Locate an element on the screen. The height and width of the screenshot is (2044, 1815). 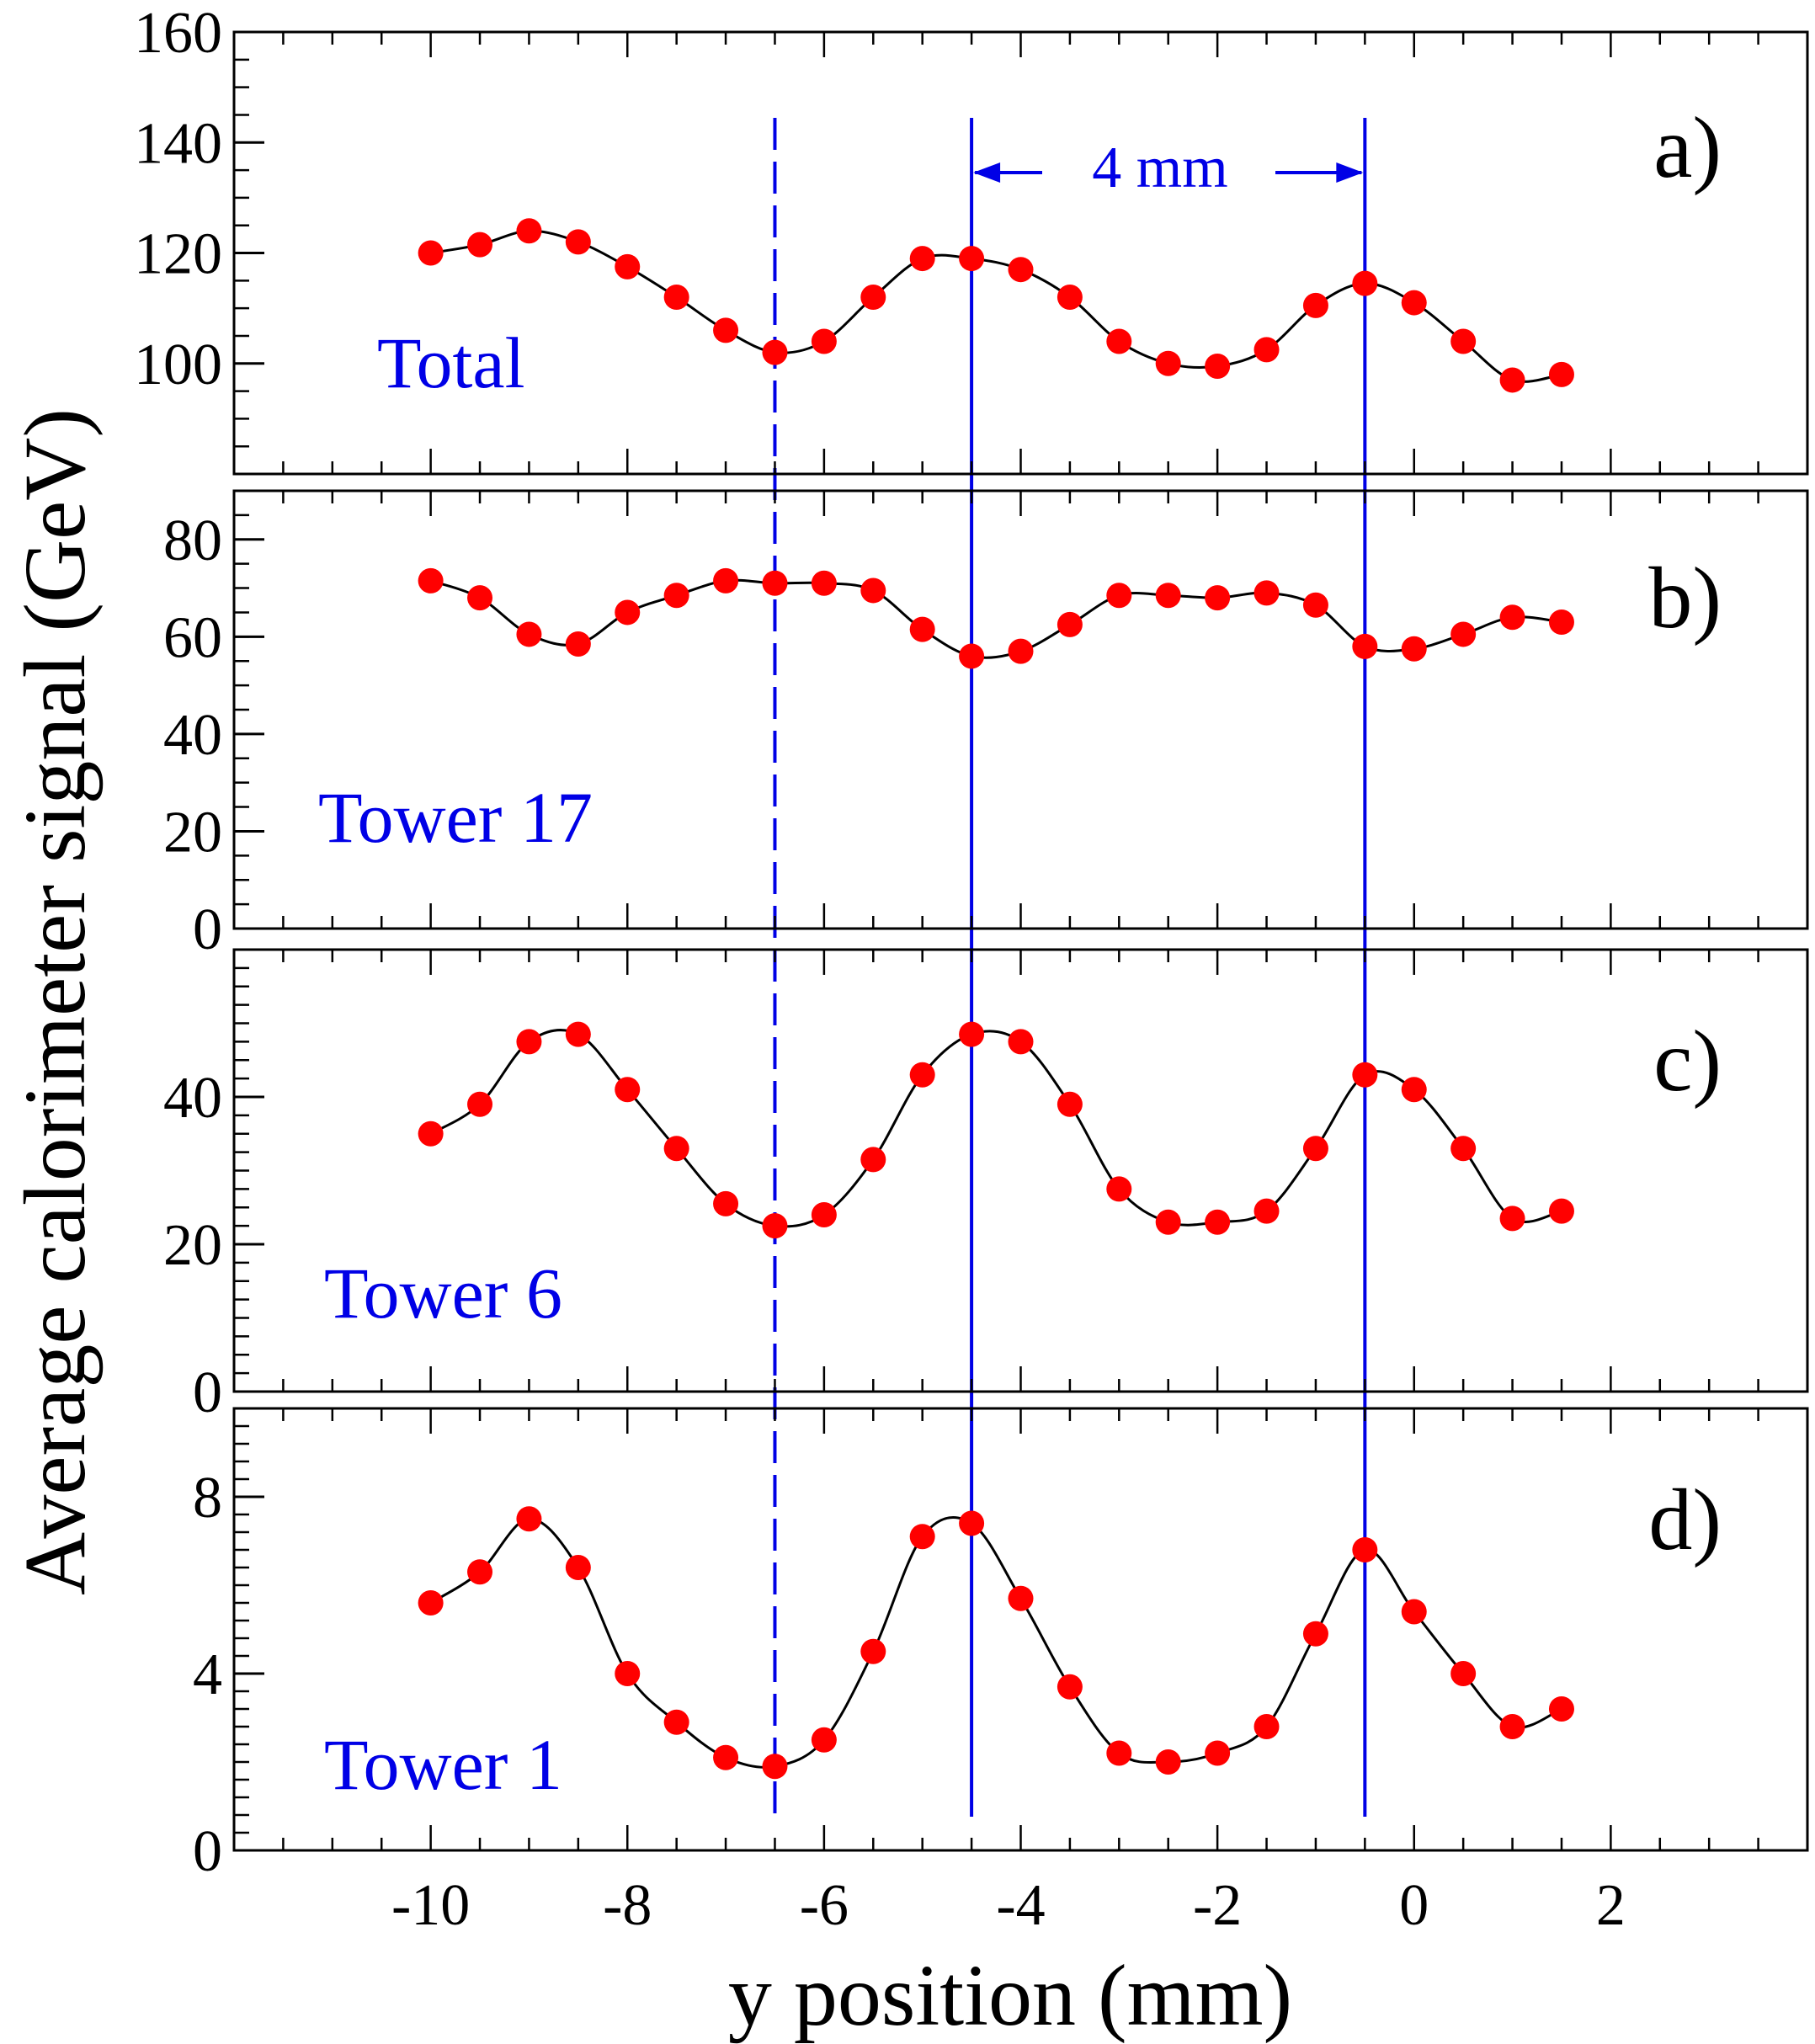
x-tick-label: -4 is located at coordinates (1020, 1905).